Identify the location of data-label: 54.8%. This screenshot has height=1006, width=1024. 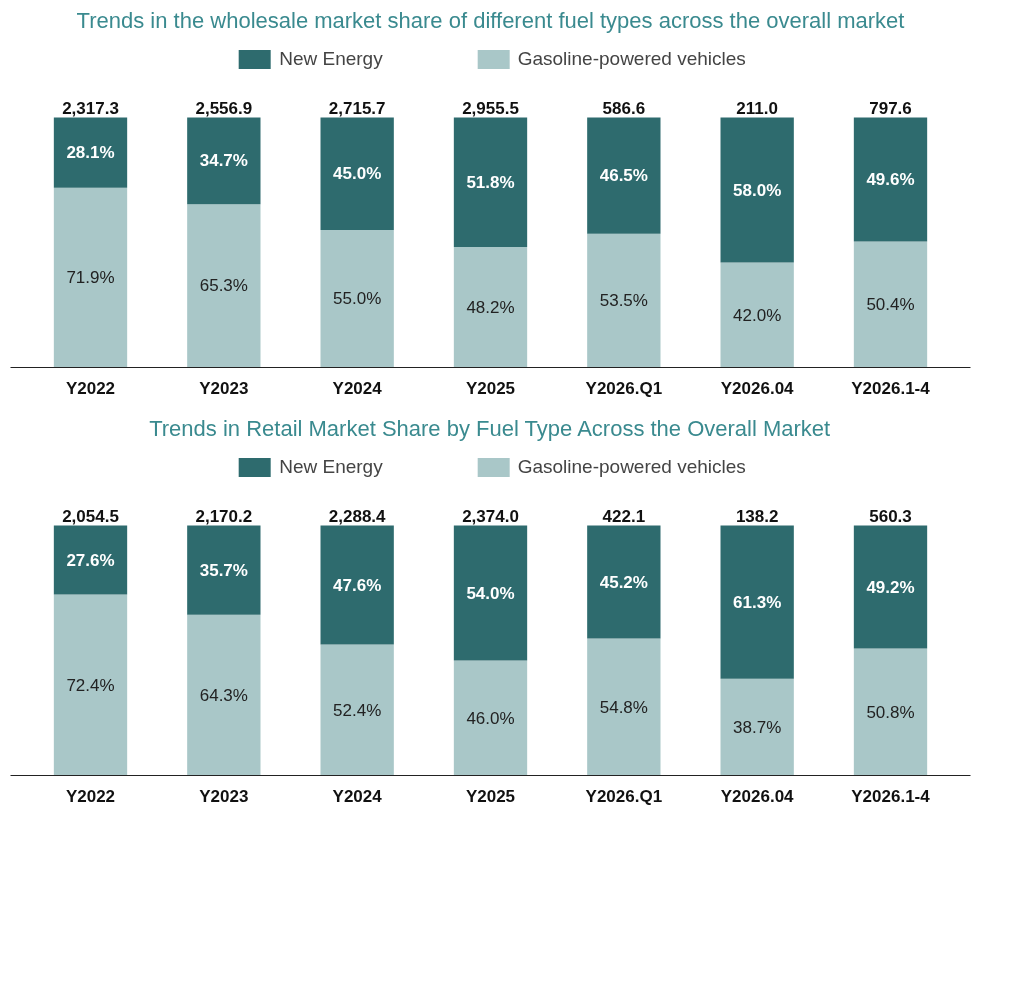
(623, 707).